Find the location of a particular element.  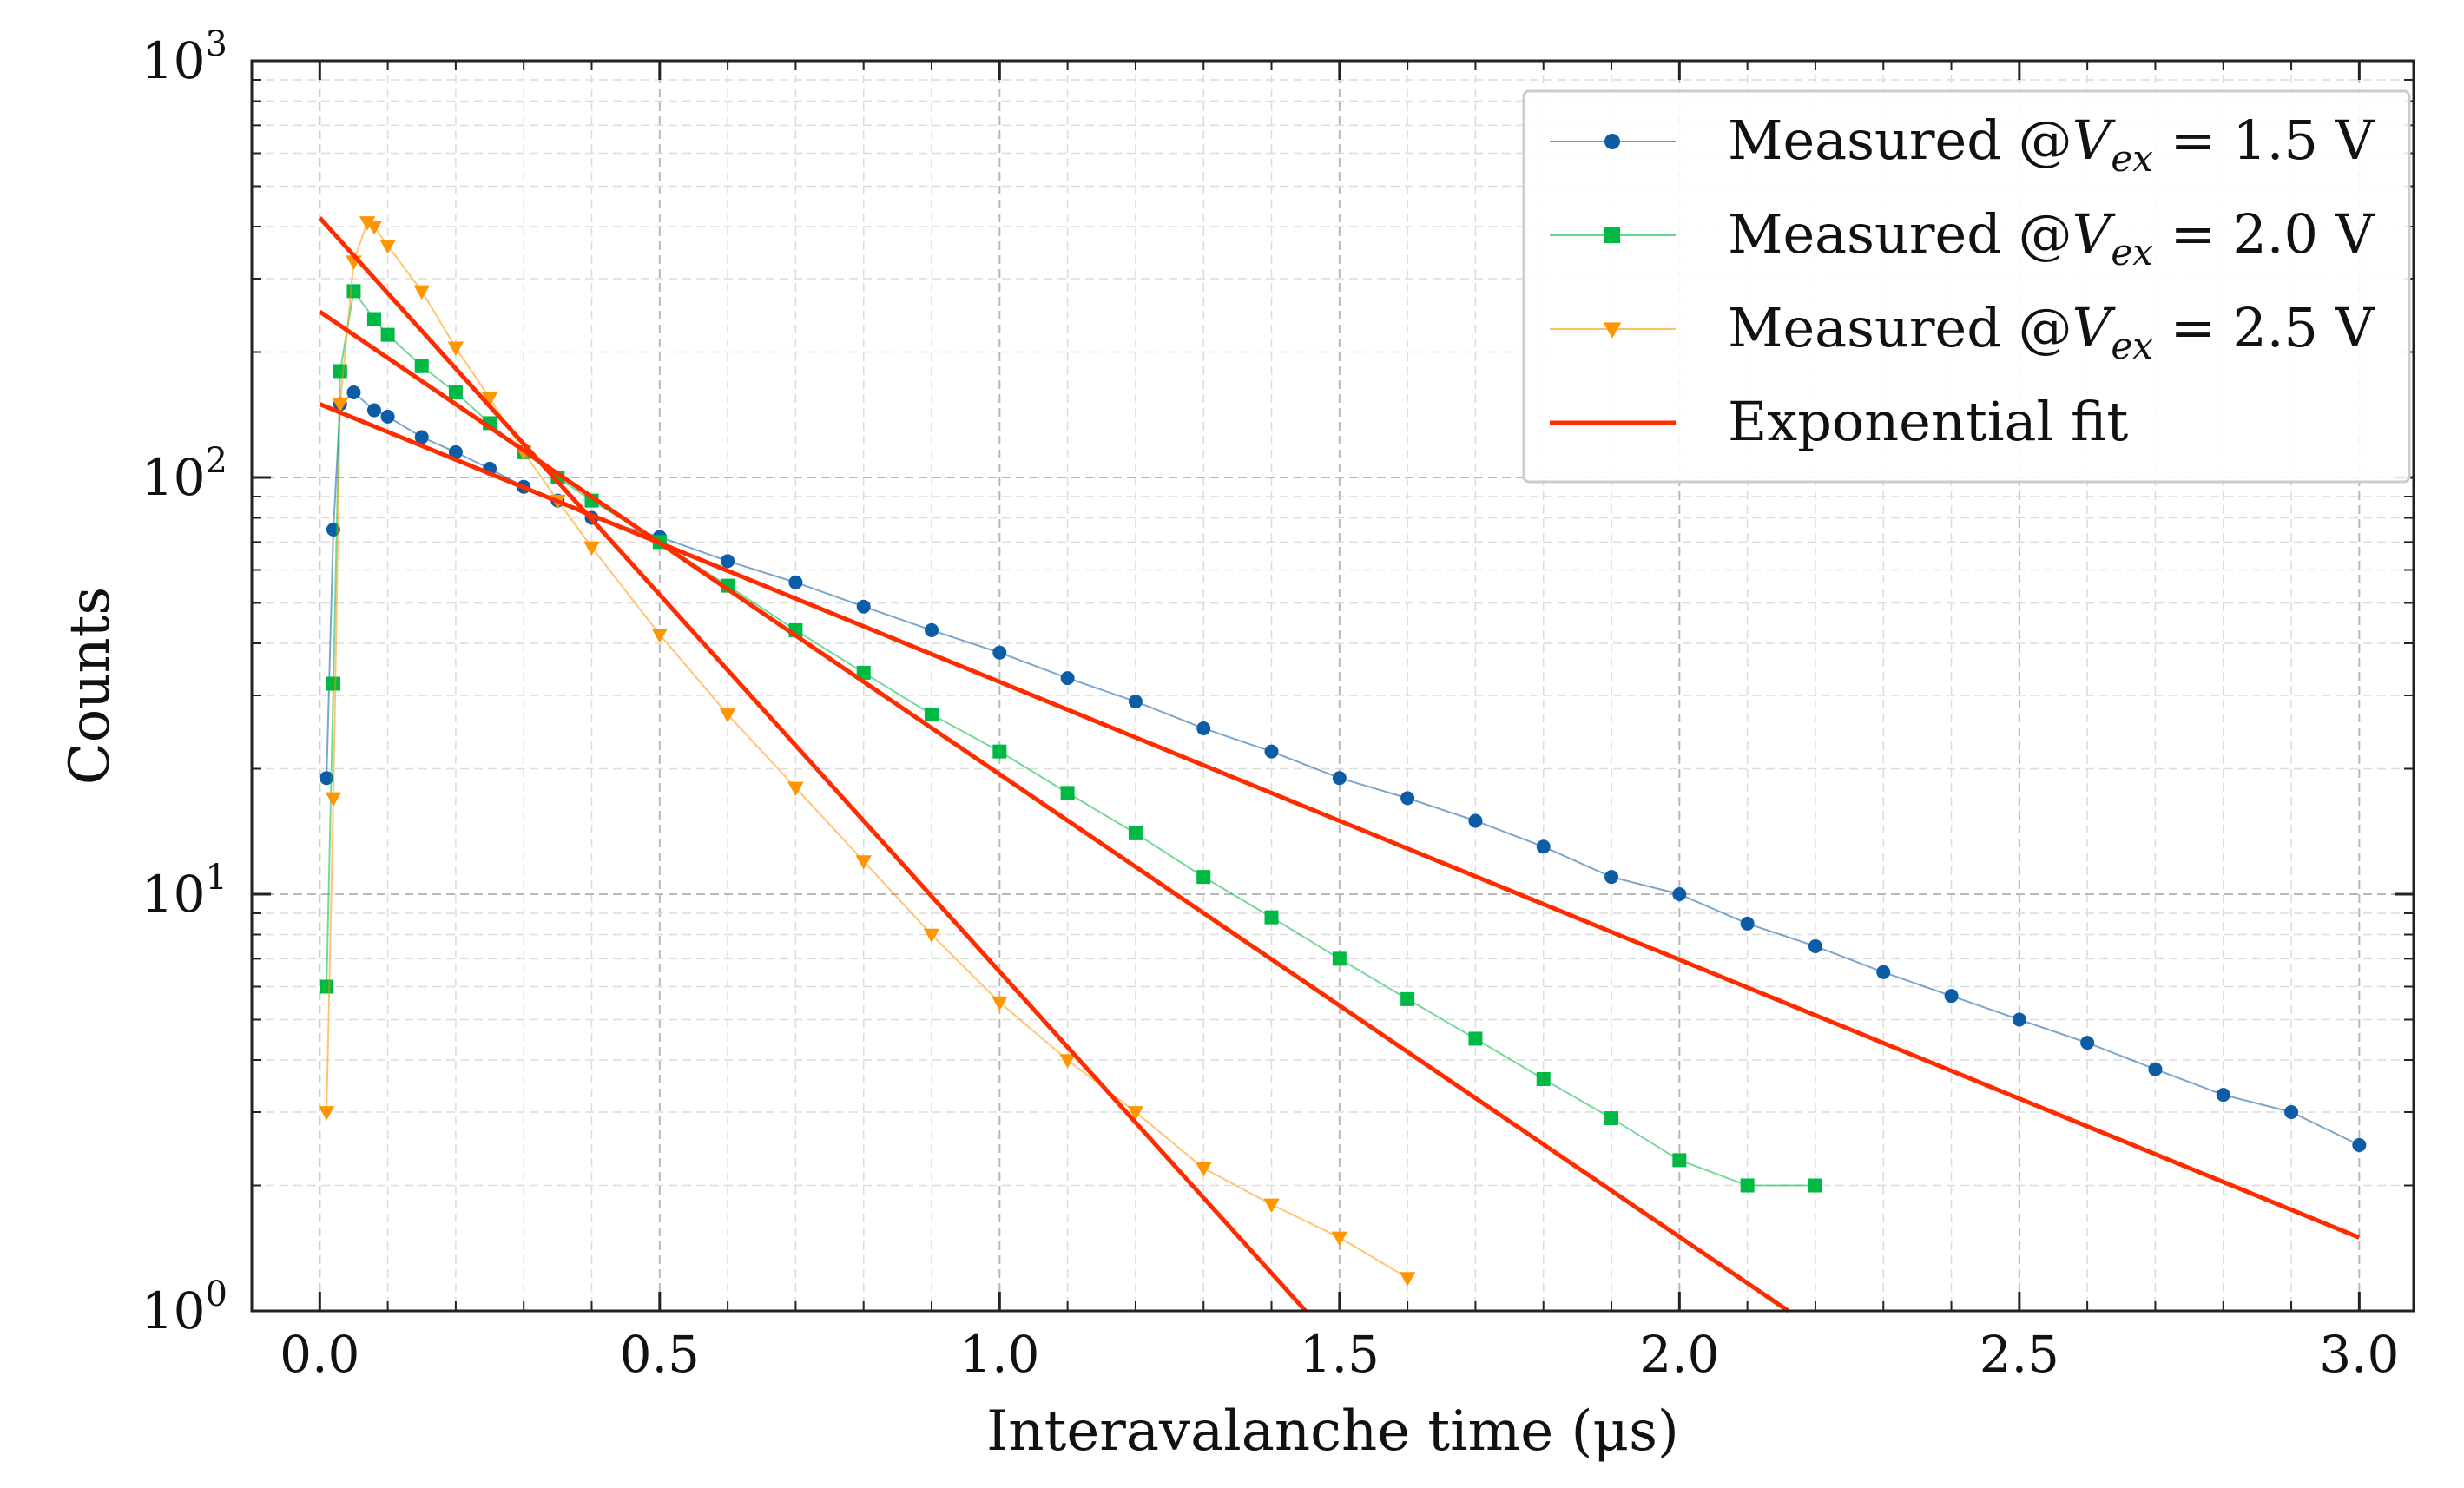

y-tick-label: 10⁰ is located at coordinates (184, 1307).